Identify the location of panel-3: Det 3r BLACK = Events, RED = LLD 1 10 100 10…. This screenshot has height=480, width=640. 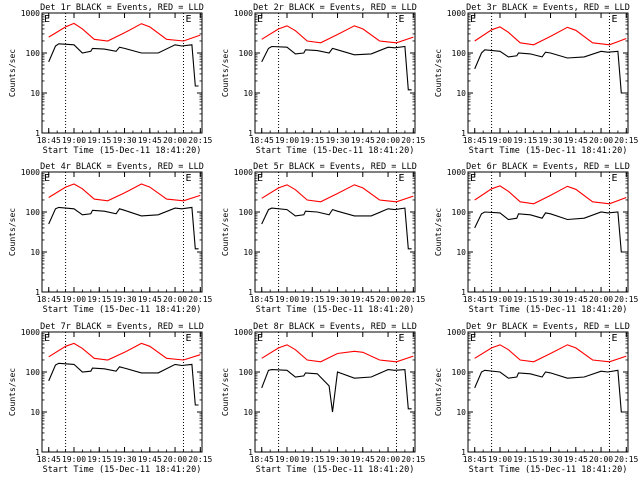
(536, 79).